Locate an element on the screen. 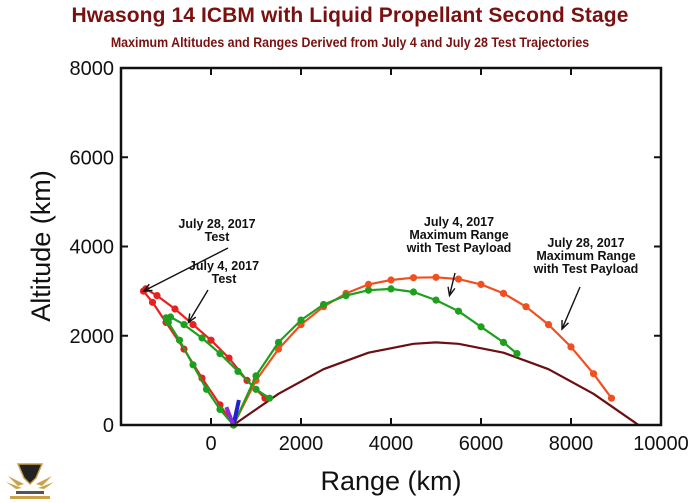  y-axis-label: Altitude (km) is located at coordinates (41, 246).